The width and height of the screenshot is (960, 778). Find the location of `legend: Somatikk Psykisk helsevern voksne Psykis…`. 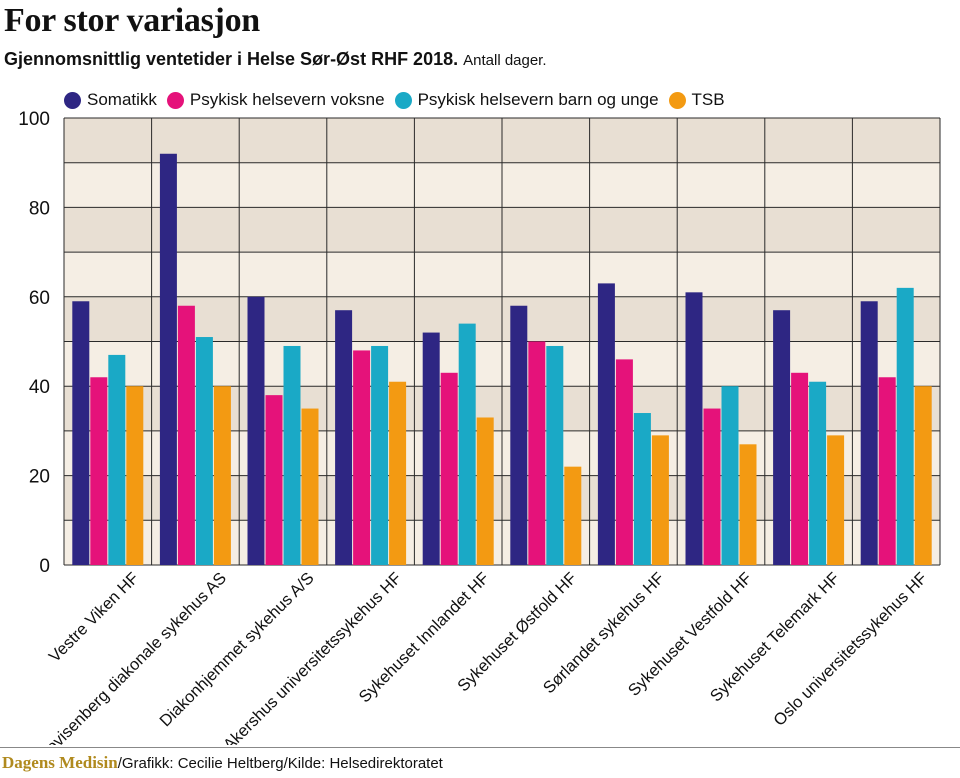

legend: Somatikk Psykisk helsevern voksne Psykis… is located at coordinates (399, 100).